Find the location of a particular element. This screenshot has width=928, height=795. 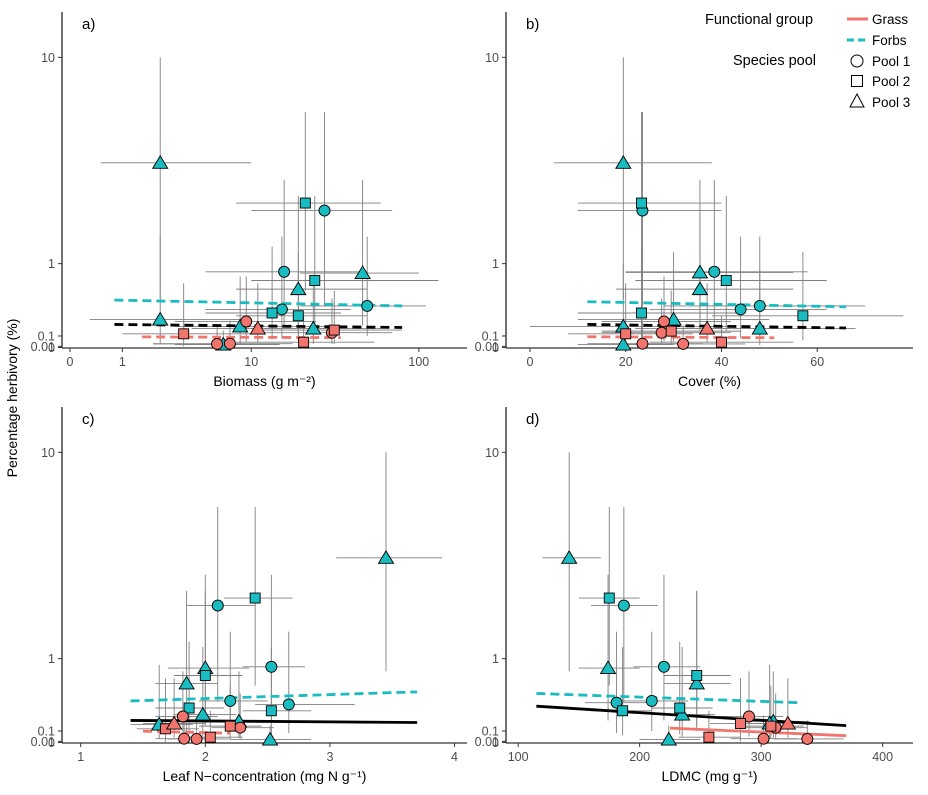

legend-key-pool1-circle is located at coordinates (857, 61).